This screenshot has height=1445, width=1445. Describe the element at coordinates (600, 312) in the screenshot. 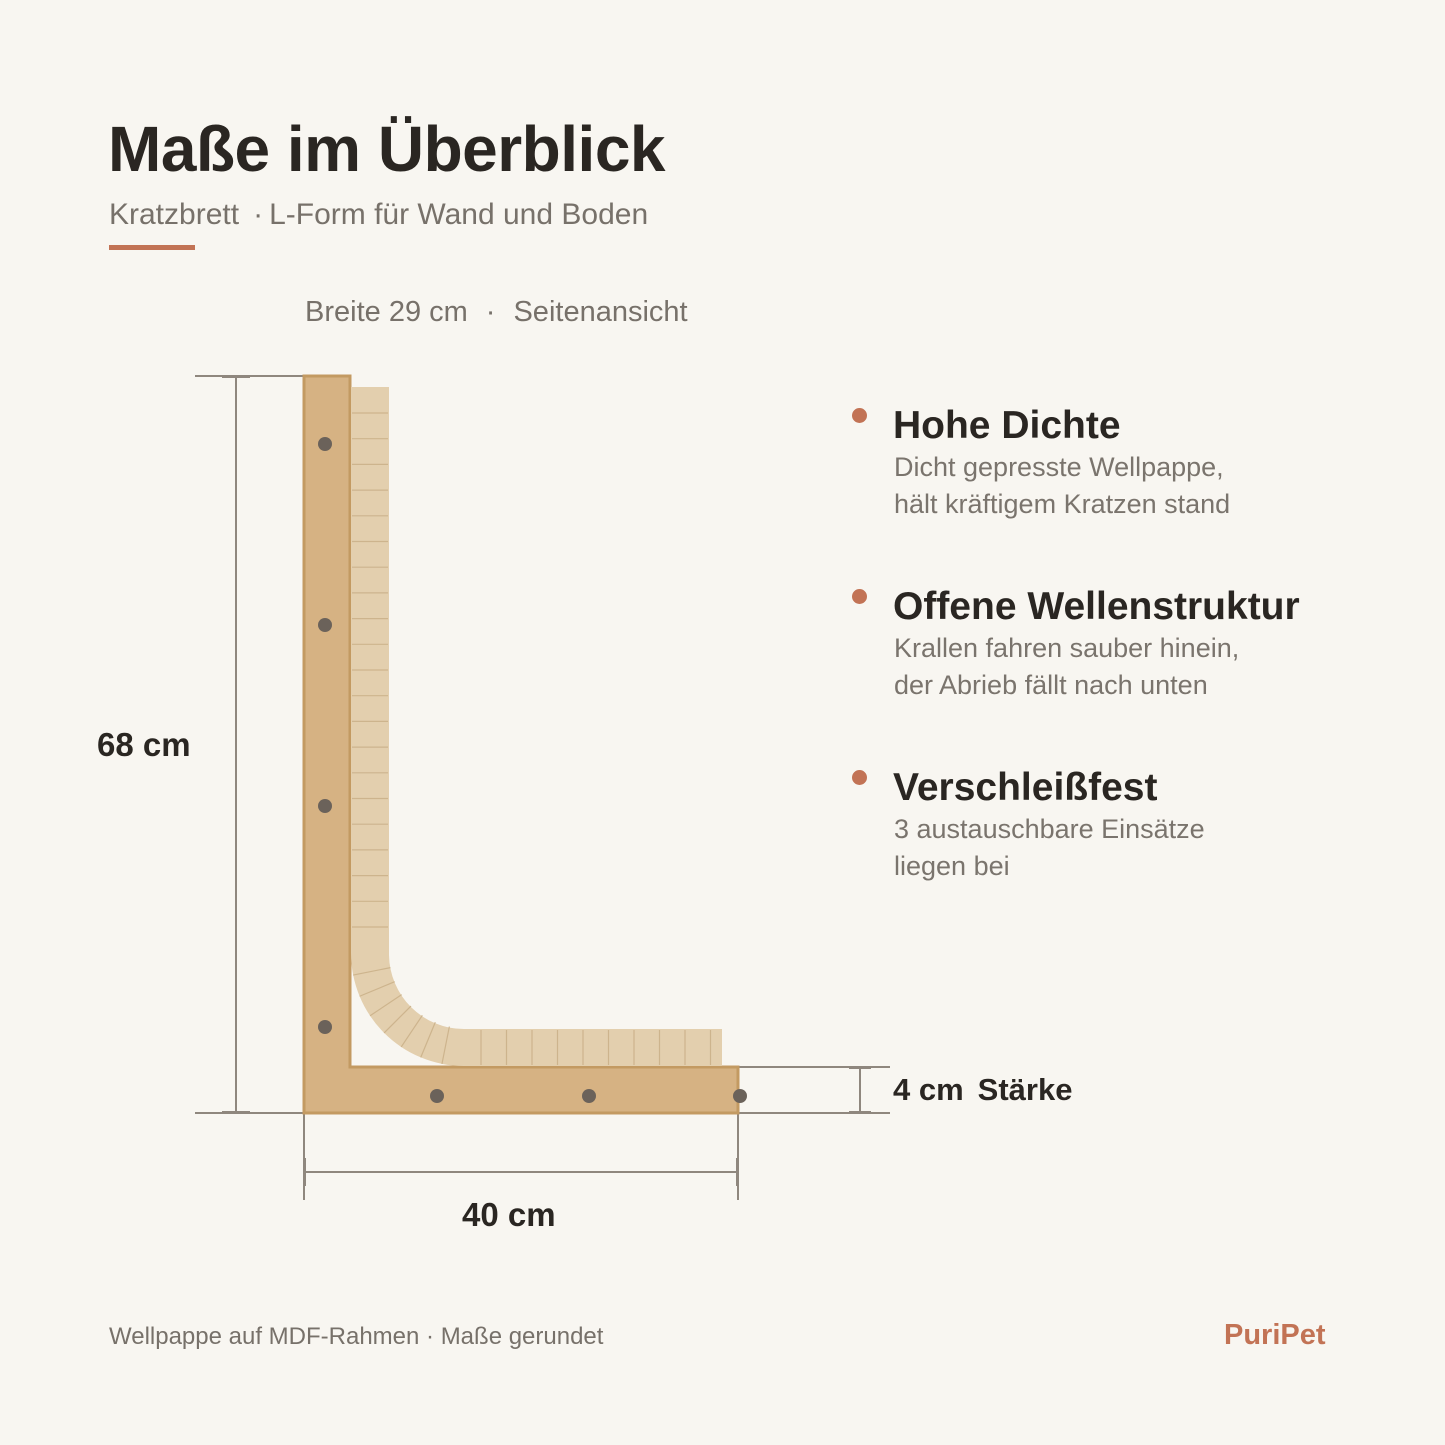

I see `caption-view: Seitenansicht` at that location.